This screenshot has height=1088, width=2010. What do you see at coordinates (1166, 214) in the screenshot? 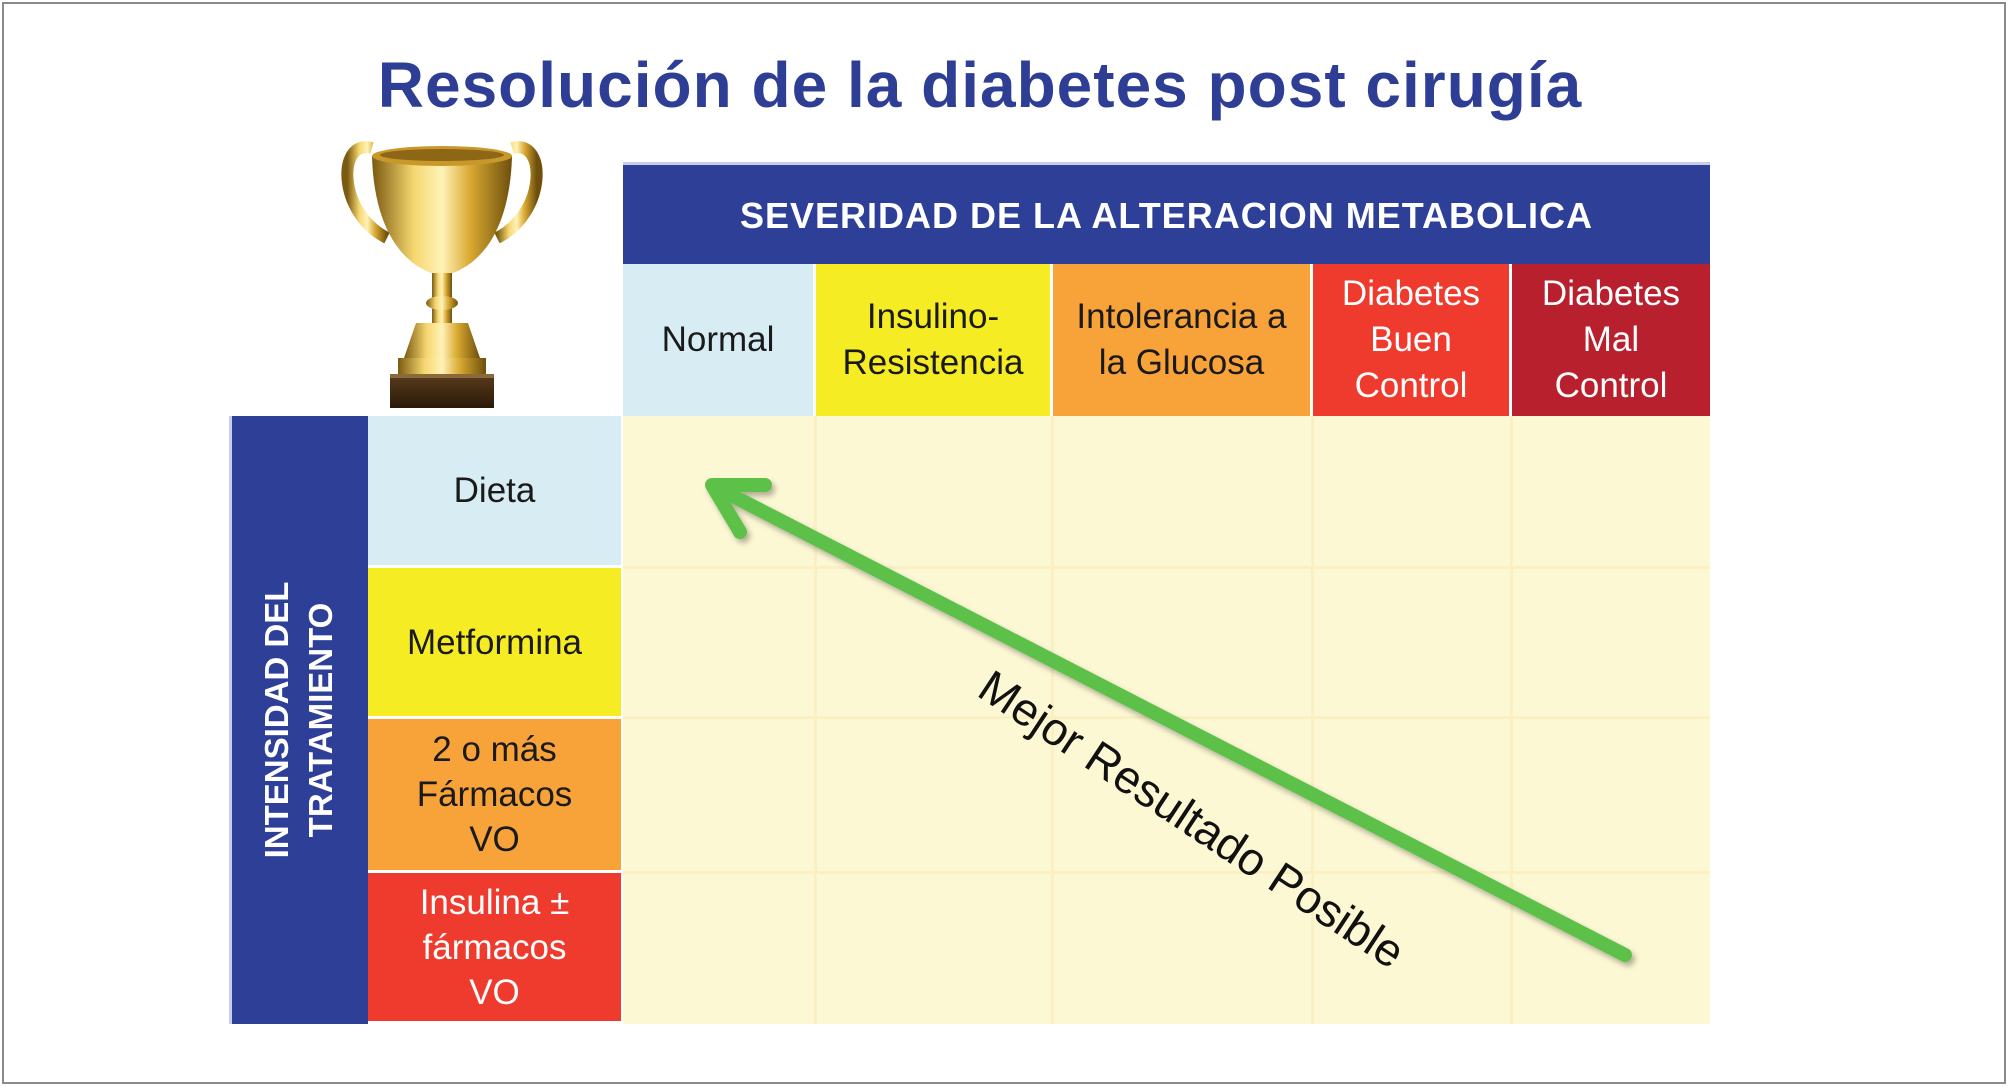
I see `severity-header: SEVERIDAD DE LA ALTERACION METABOLICA` at bounding box center [1166, 214].